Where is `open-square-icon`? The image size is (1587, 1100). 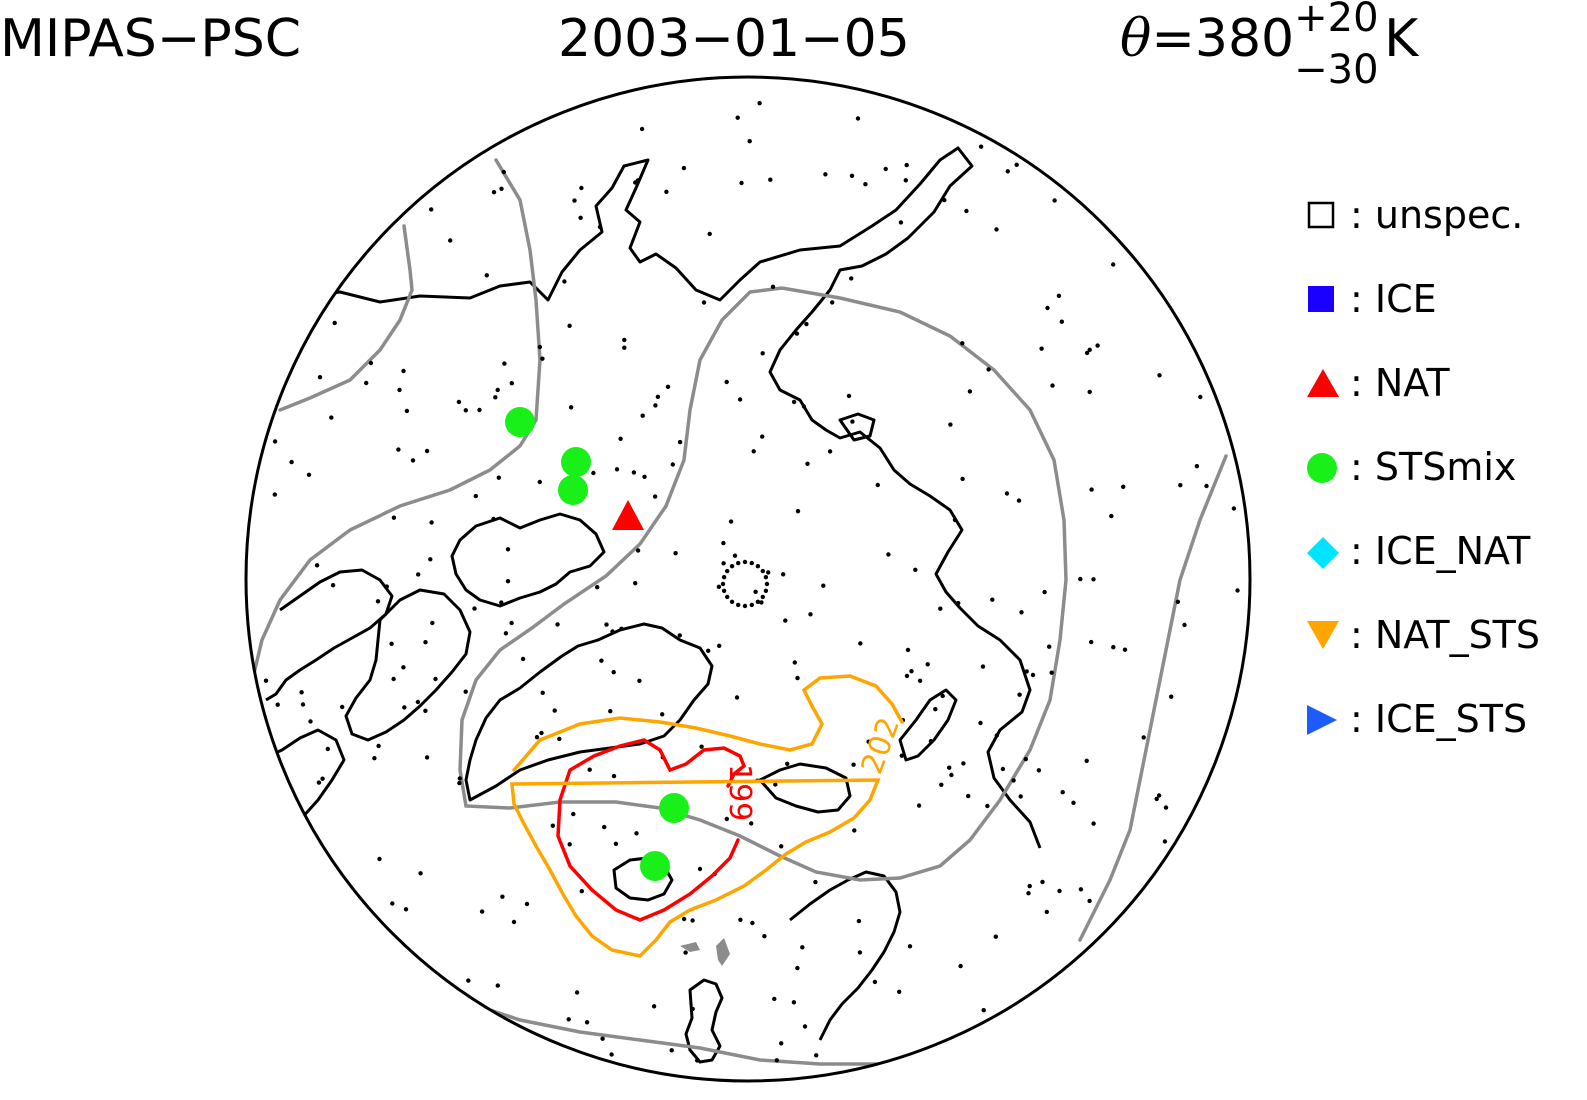
open-square-icon is located at coordinates (1321, 215).